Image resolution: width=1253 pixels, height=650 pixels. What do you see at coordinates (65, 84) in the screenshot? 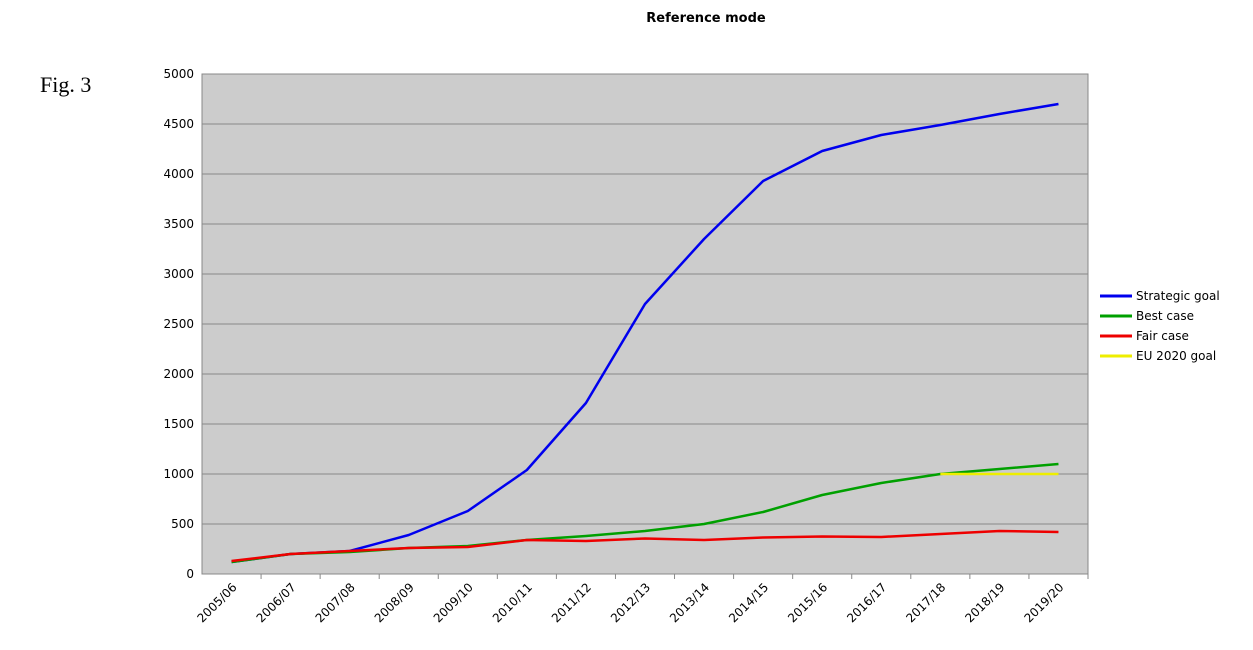
I see `figure-label: Fig. 3` at bounding box center [65, 84].